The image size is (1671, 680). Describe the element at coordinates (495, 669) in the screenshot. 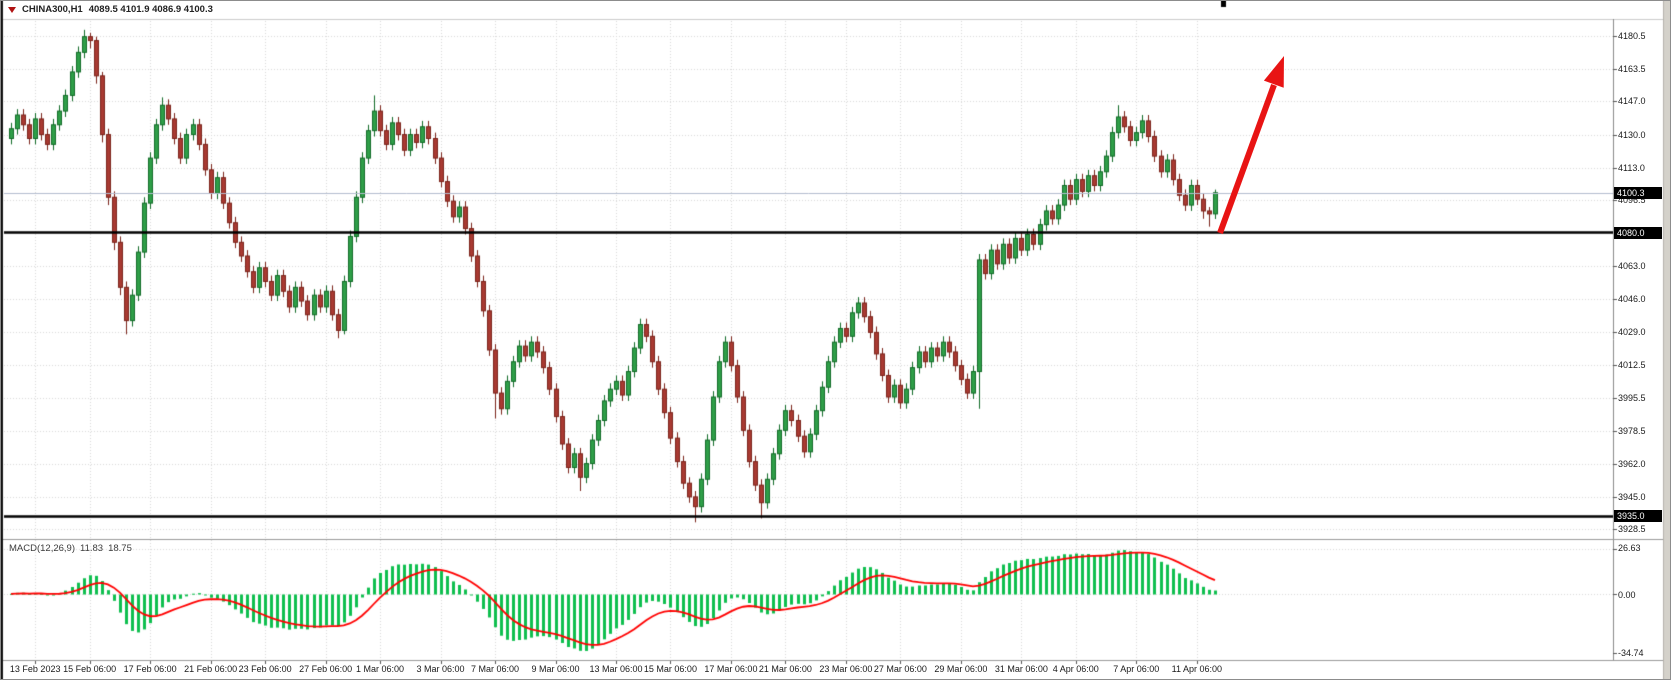

I see `time-axis-label: 7 Mar 06:00` at that location.